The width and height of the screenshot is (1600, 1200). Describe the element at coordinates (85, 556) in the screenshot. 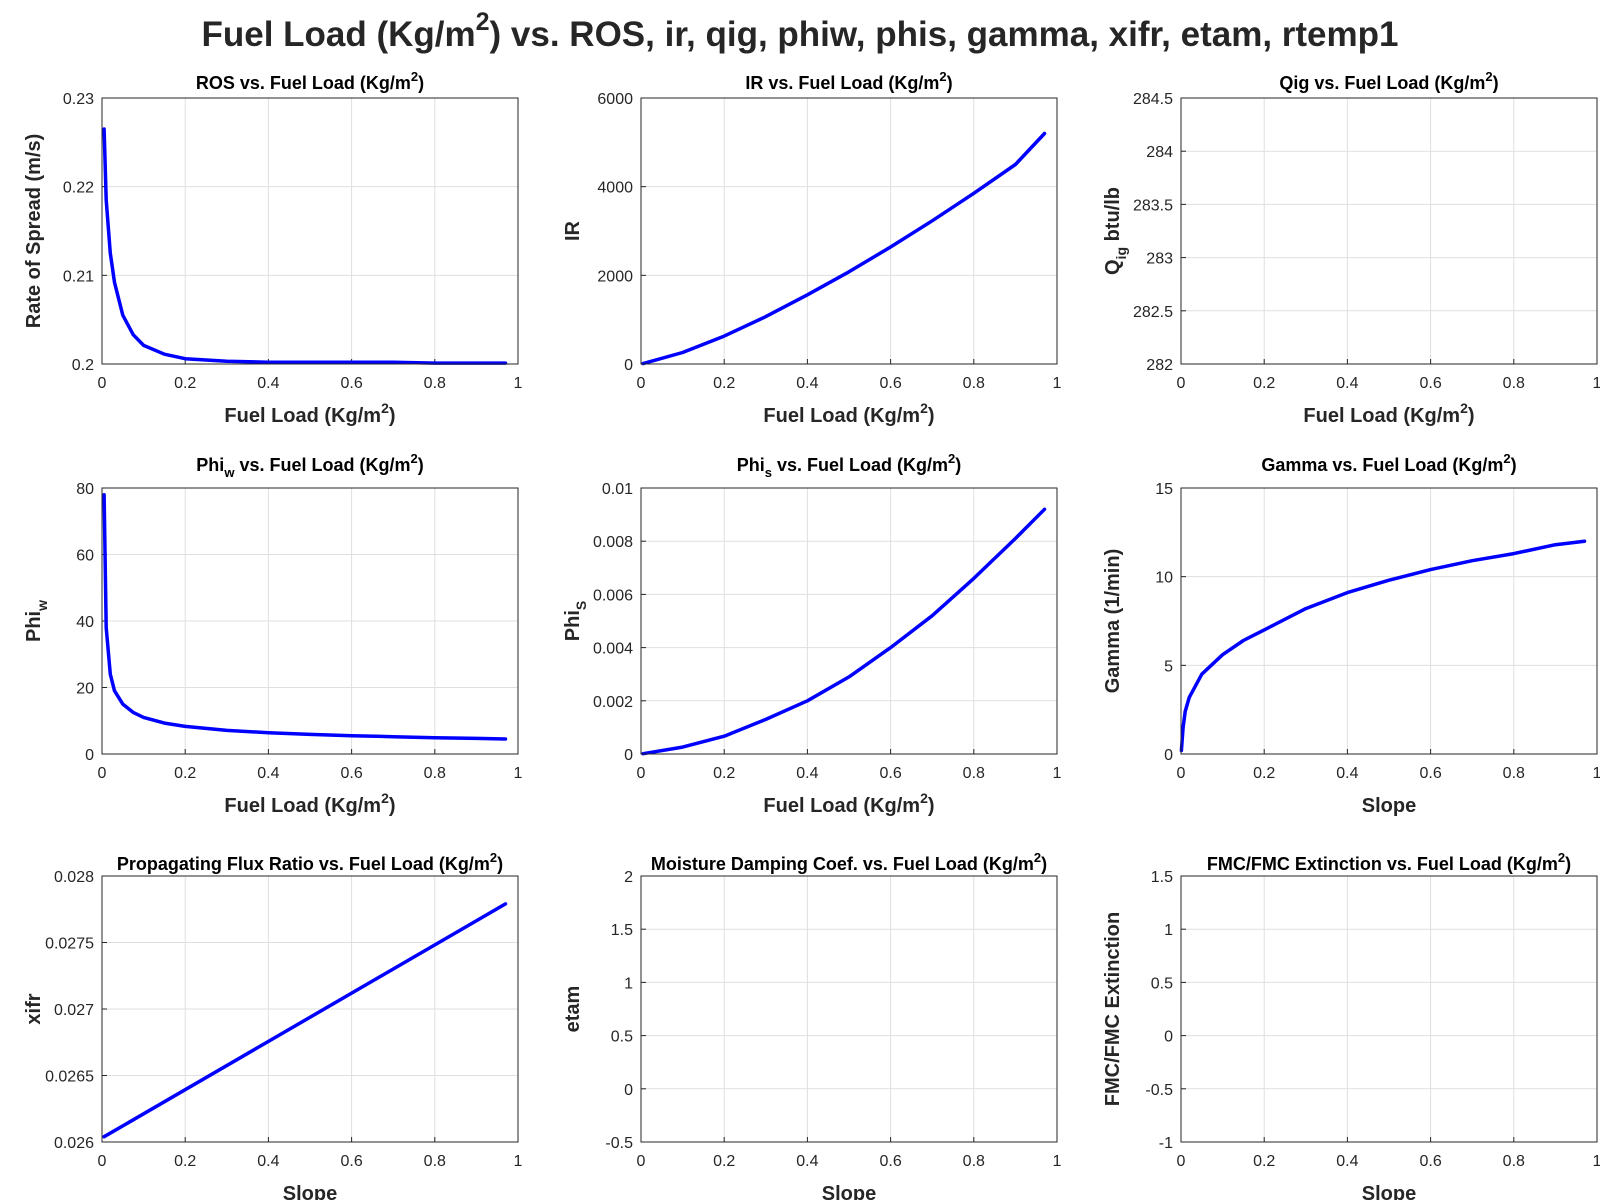

I see `y-tick-label: 60` at that location.